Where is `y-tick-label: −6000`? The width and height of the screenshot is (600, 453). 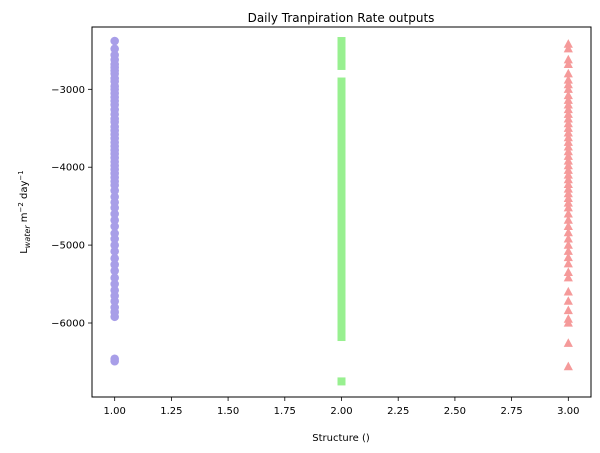
y-tick-label: −6000 is located at coordinates (68, 324).